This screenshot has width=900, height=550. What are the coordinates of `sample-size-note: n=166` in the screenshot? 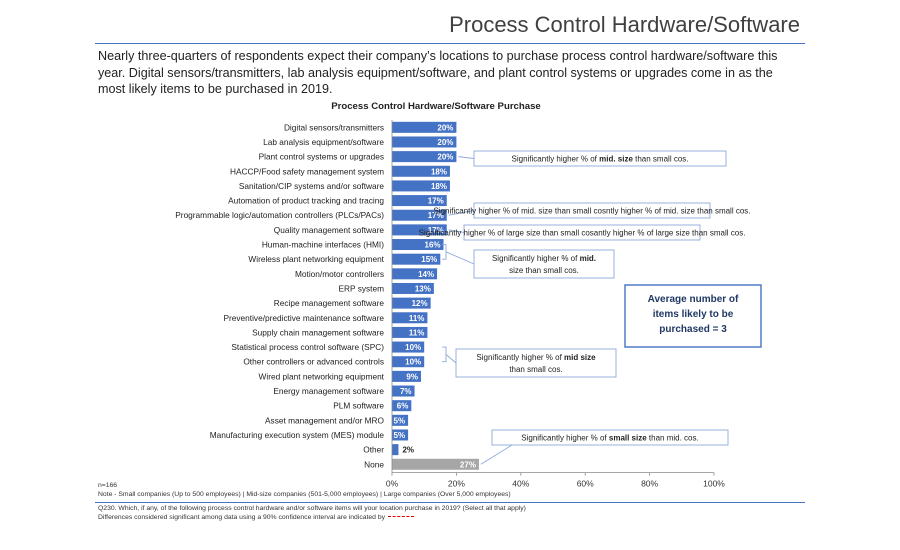 It's located at (107, 485).